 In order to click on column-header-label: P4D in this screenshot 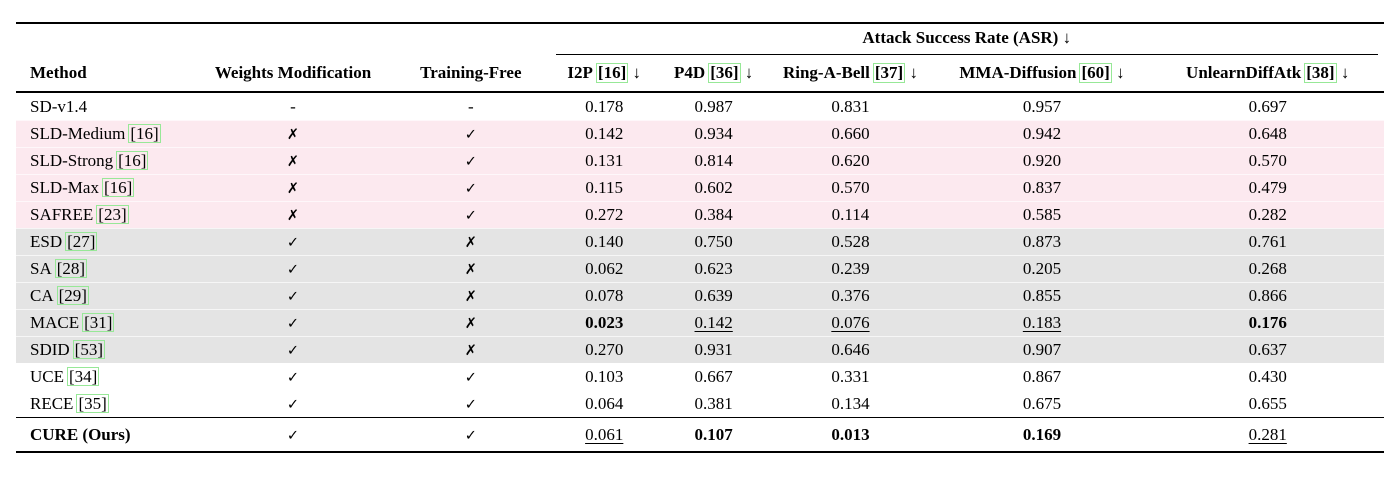, I will do `click(690, 72)`.